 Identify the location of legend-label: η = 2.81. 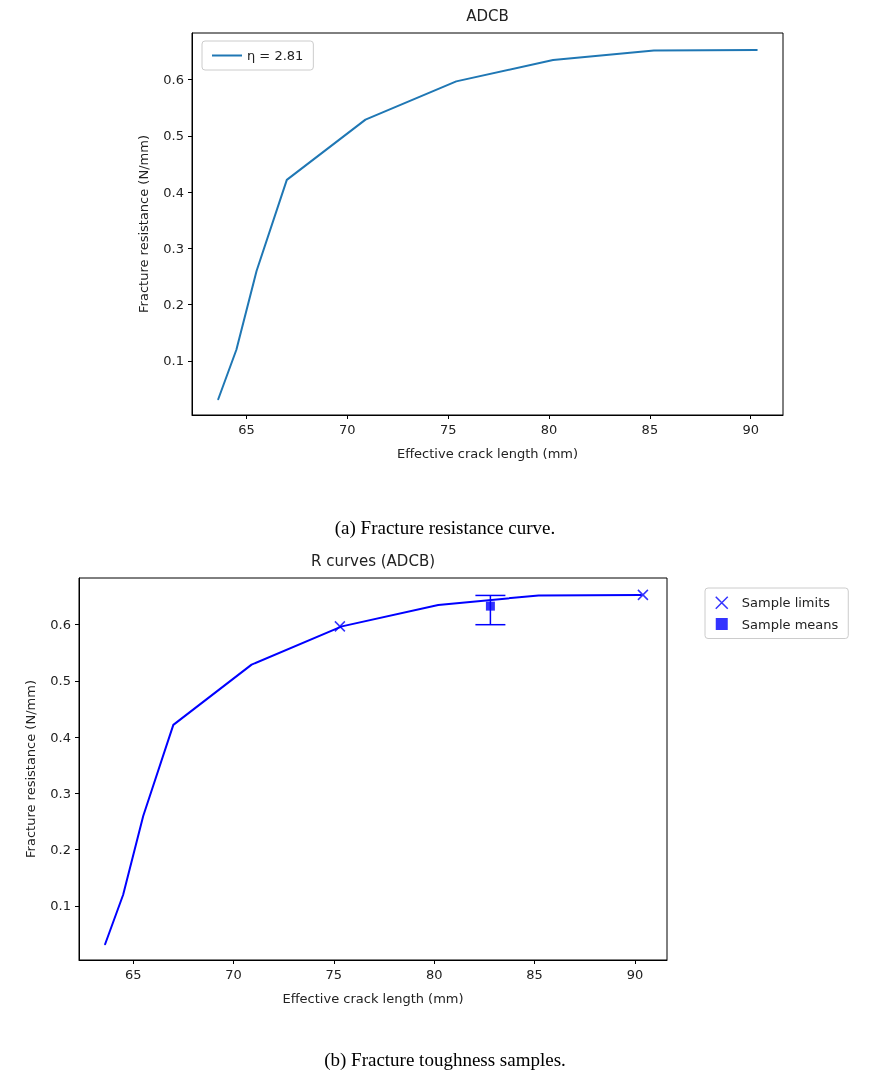
(275, 55).